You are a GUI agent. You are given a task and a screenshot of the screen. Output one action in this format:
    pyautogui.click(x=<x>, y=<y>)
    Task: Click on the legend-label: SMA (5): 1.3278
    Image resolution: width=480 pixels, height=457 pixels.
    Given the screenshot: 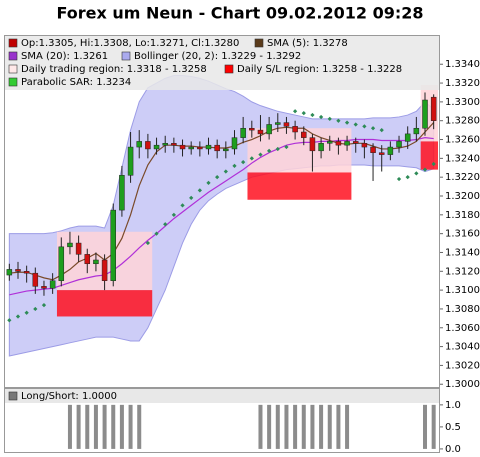 What is the action you would take?
    pyautogui.click(x=307, y=43)
    